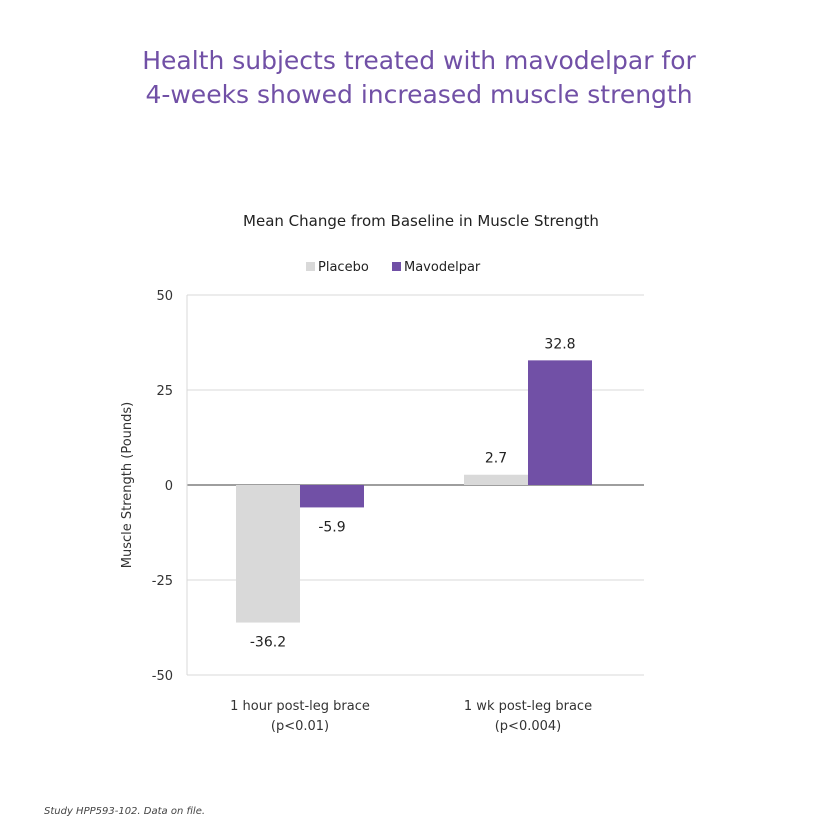  Describe the element at coordinates (268, 643) in the screenshot. I see `data-label-placebo-0: -36.2` at that location.